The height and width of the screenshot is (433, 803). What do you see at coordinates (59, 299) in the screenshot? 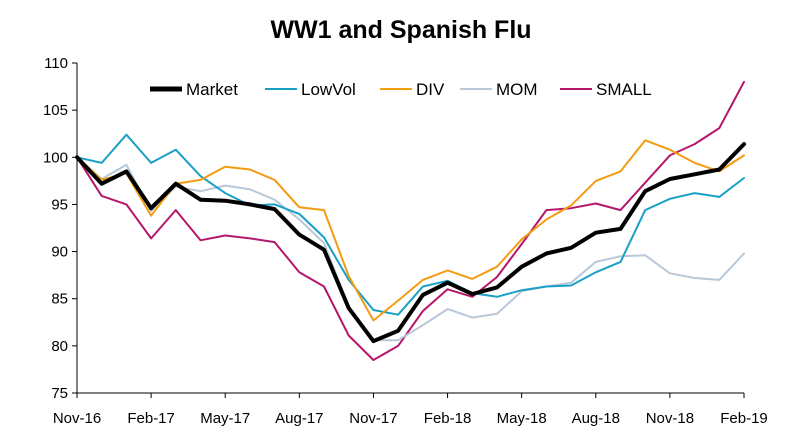
I see `y-tick-label: 85` at bounding box center [59, 299].